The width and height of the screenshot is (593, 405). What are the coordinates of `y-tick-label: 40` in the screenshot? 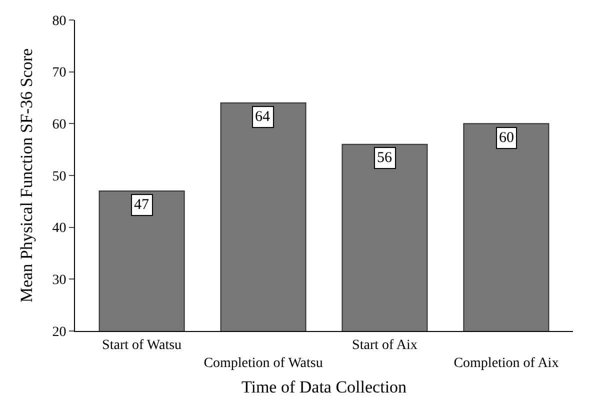 It's located at (59, 228).